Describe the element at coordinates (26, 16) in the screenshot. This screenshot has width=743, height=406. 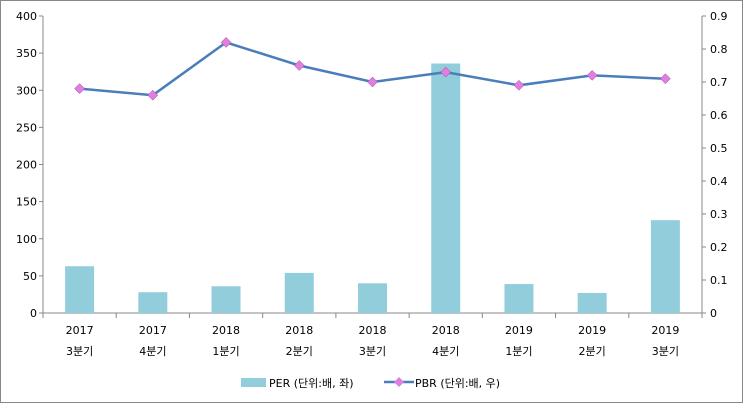
I see `left-tick-label: 400` at that location.